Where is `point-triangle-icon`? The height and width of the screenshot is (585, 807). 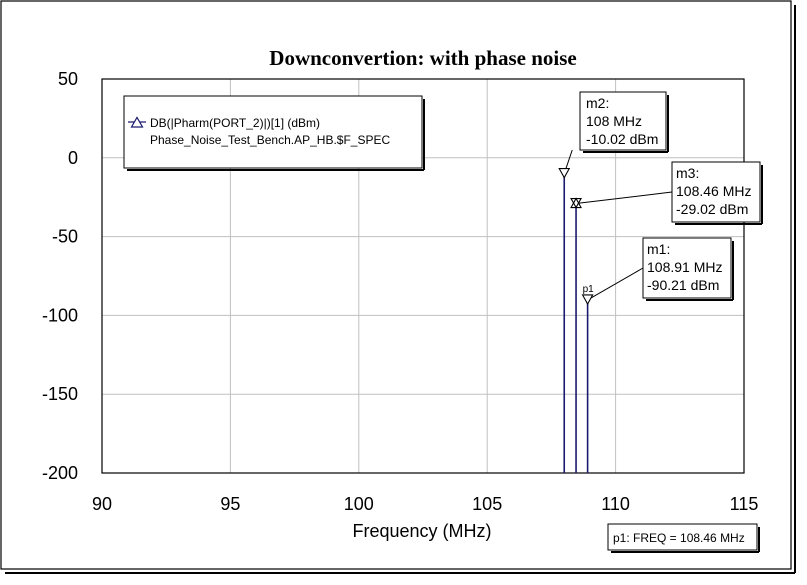 point-triangle-icon is located at coordinates (576, 203).